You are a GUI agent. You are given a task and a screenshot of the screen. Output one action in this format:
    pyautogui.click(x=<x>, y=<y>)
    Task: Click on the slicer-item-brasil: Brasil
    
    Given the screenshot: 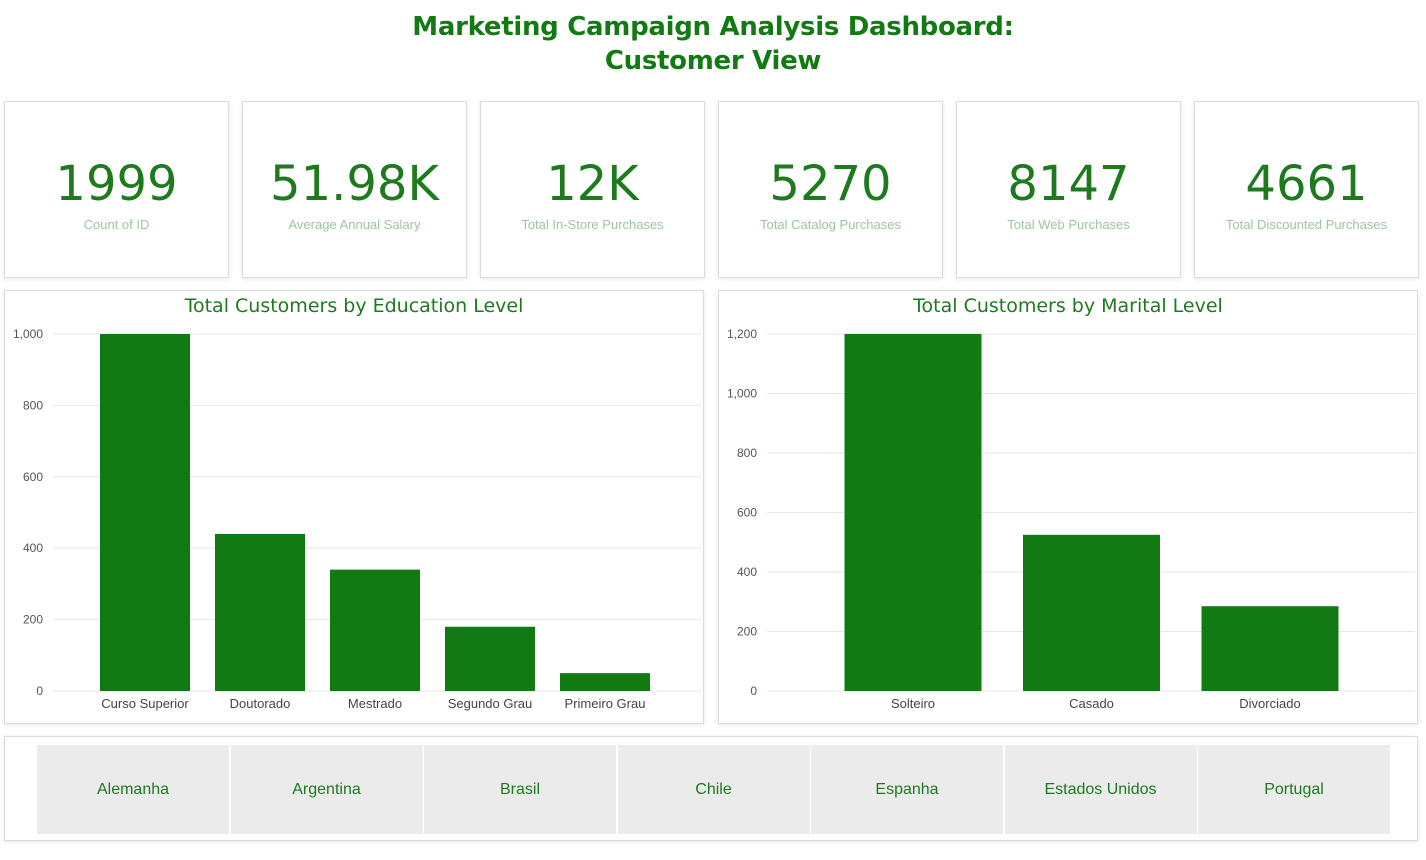 What is the action you would take?
    pyautogui.click(x=520, y=789)
    